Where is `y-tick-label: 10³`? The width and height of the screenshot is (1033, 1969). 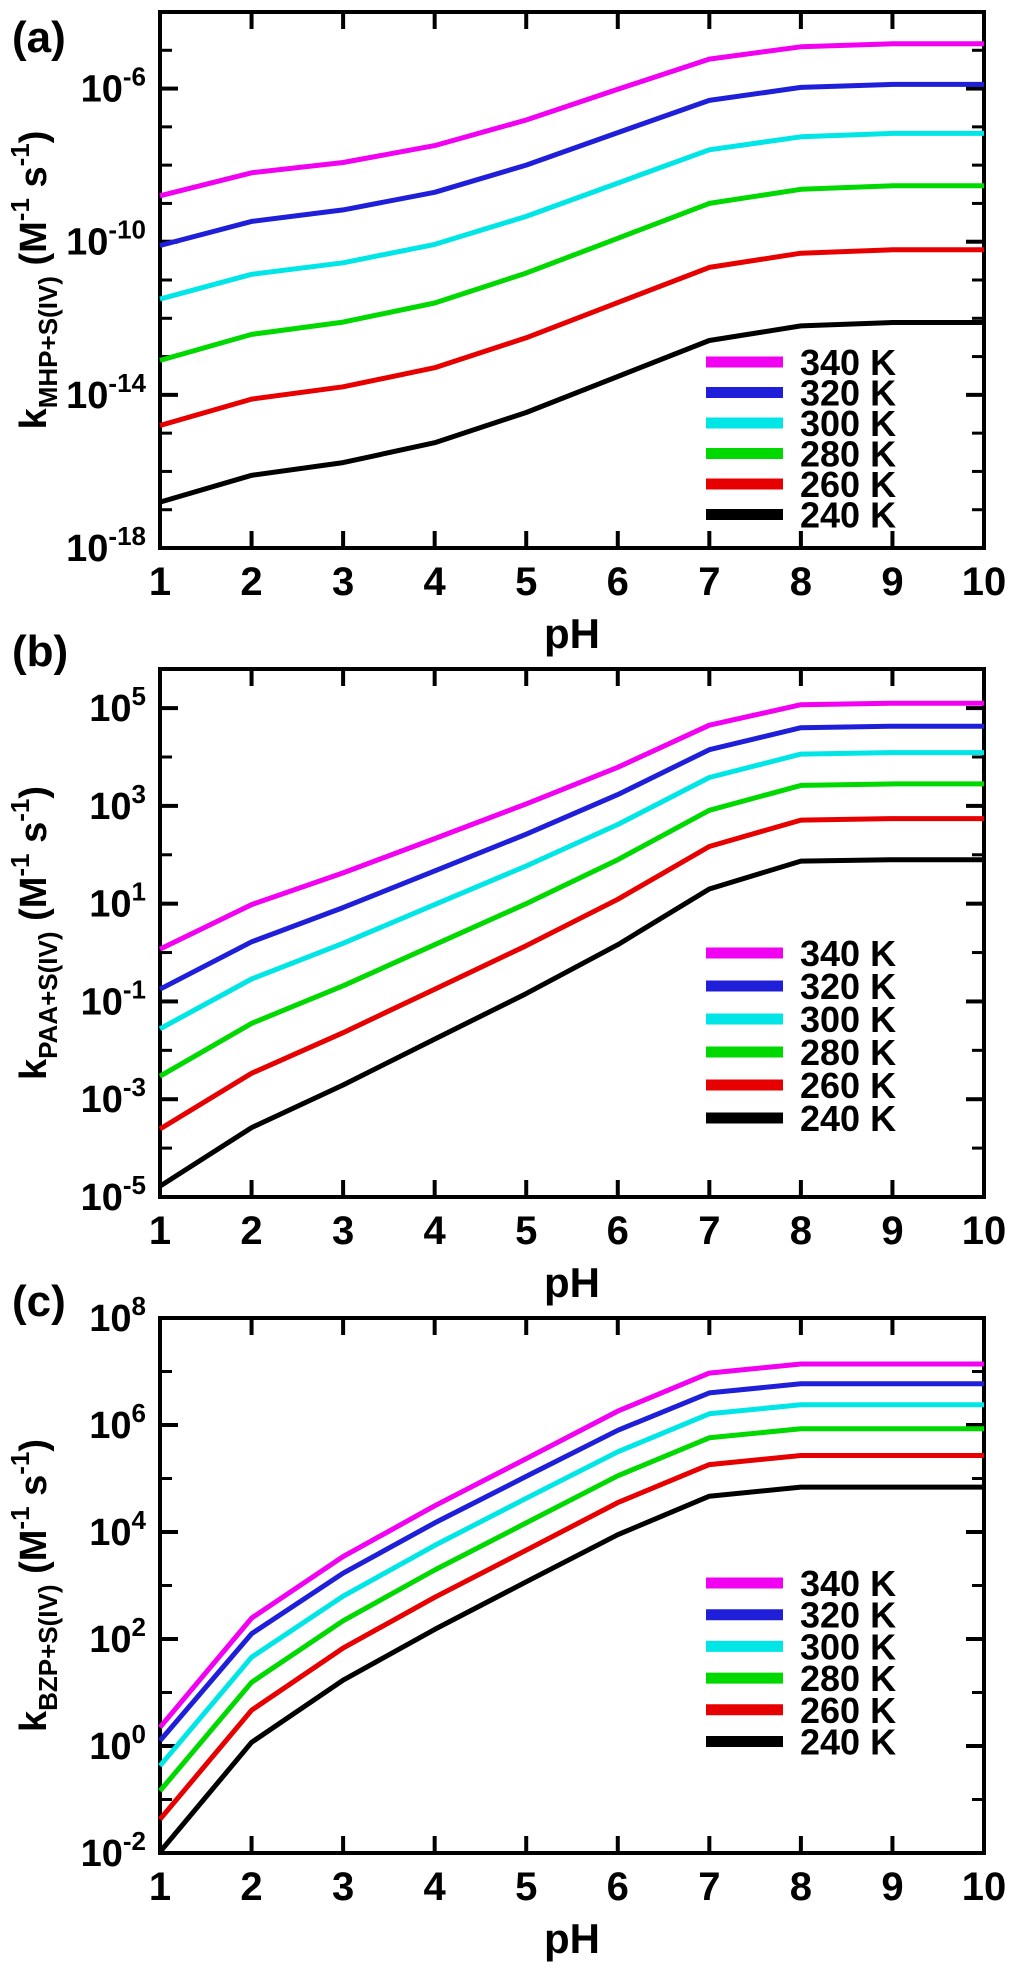 y-tick-label: 10³ is located at coordinates (117, 803).